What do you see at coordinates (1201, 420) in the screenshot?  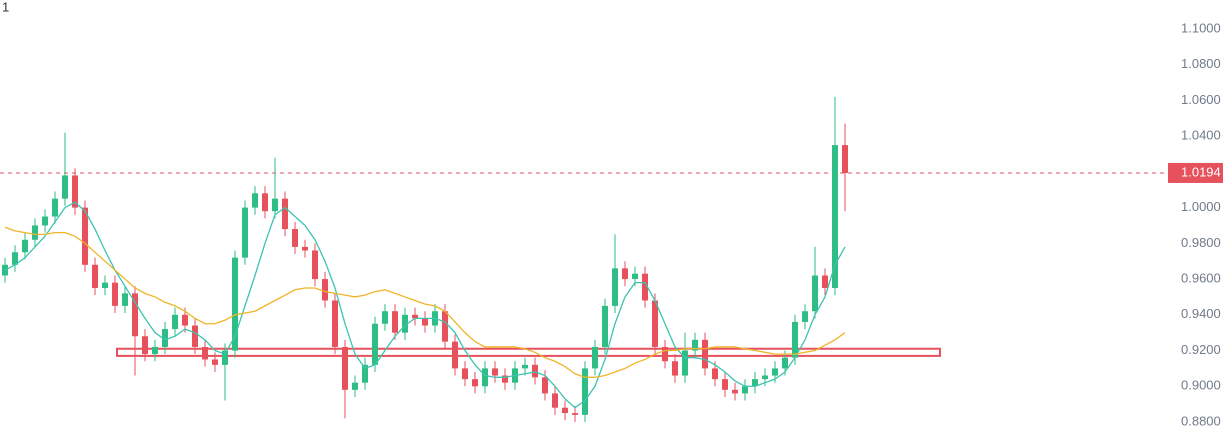 I see `y-tick-label: 0.8800` at bounding box center [1201, 420].